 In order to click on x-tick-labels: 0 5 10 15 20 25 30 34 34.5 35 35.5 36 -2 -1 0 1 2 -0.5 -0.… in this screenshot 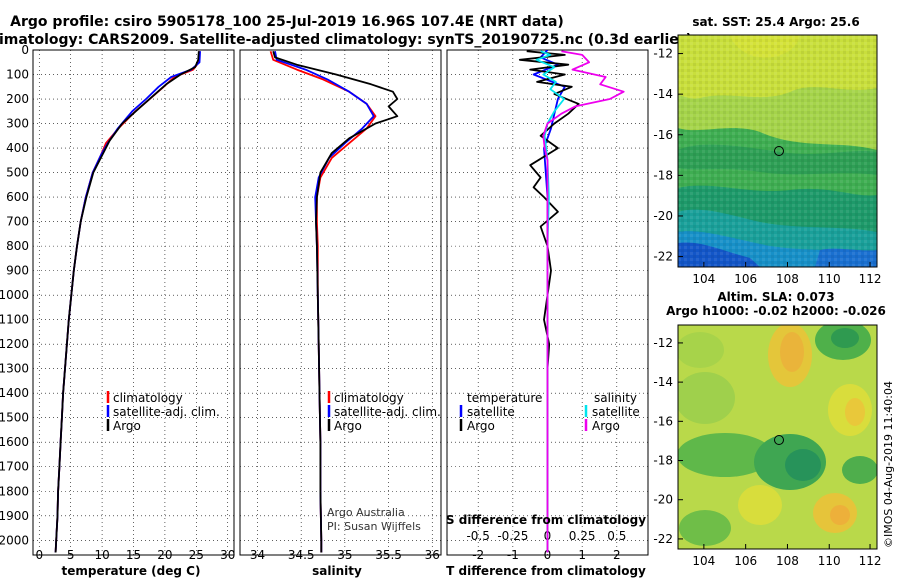, I will do `click(330, 545)`.